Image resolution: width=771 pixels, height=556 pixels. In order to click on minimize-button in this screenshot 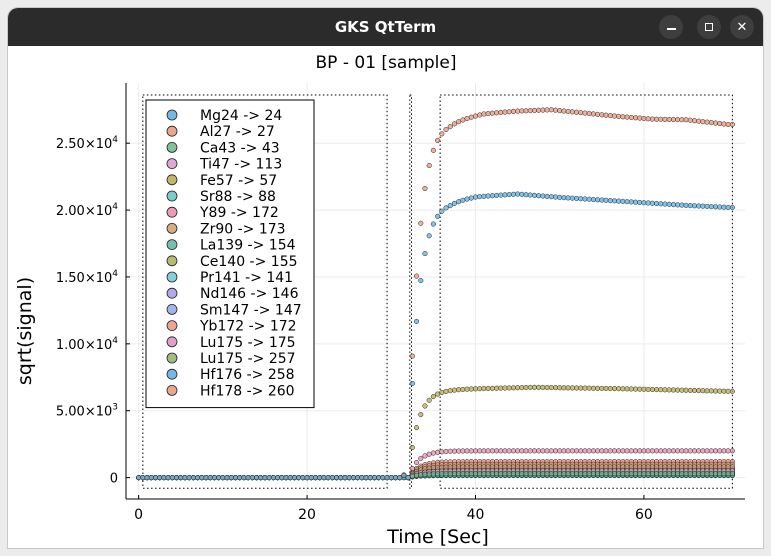, I will do `click(671, 27)`.